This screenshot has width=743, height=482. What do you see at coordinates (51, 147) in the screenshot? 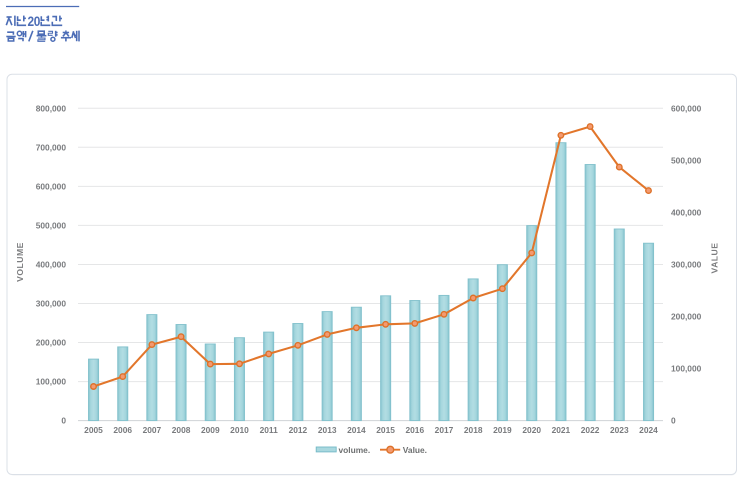
I see `svg-text: 700,000` at bounding box center [51, 147].